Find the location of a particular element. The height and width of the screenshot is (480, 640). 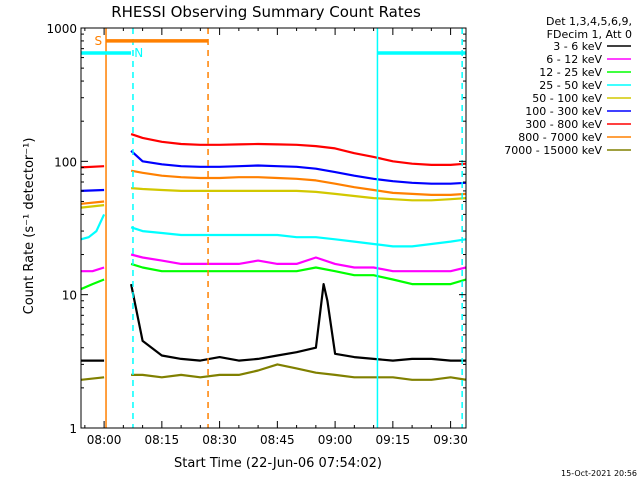

legend-entry-label: 12 - 25 keV is located at coordinates (570, 72).